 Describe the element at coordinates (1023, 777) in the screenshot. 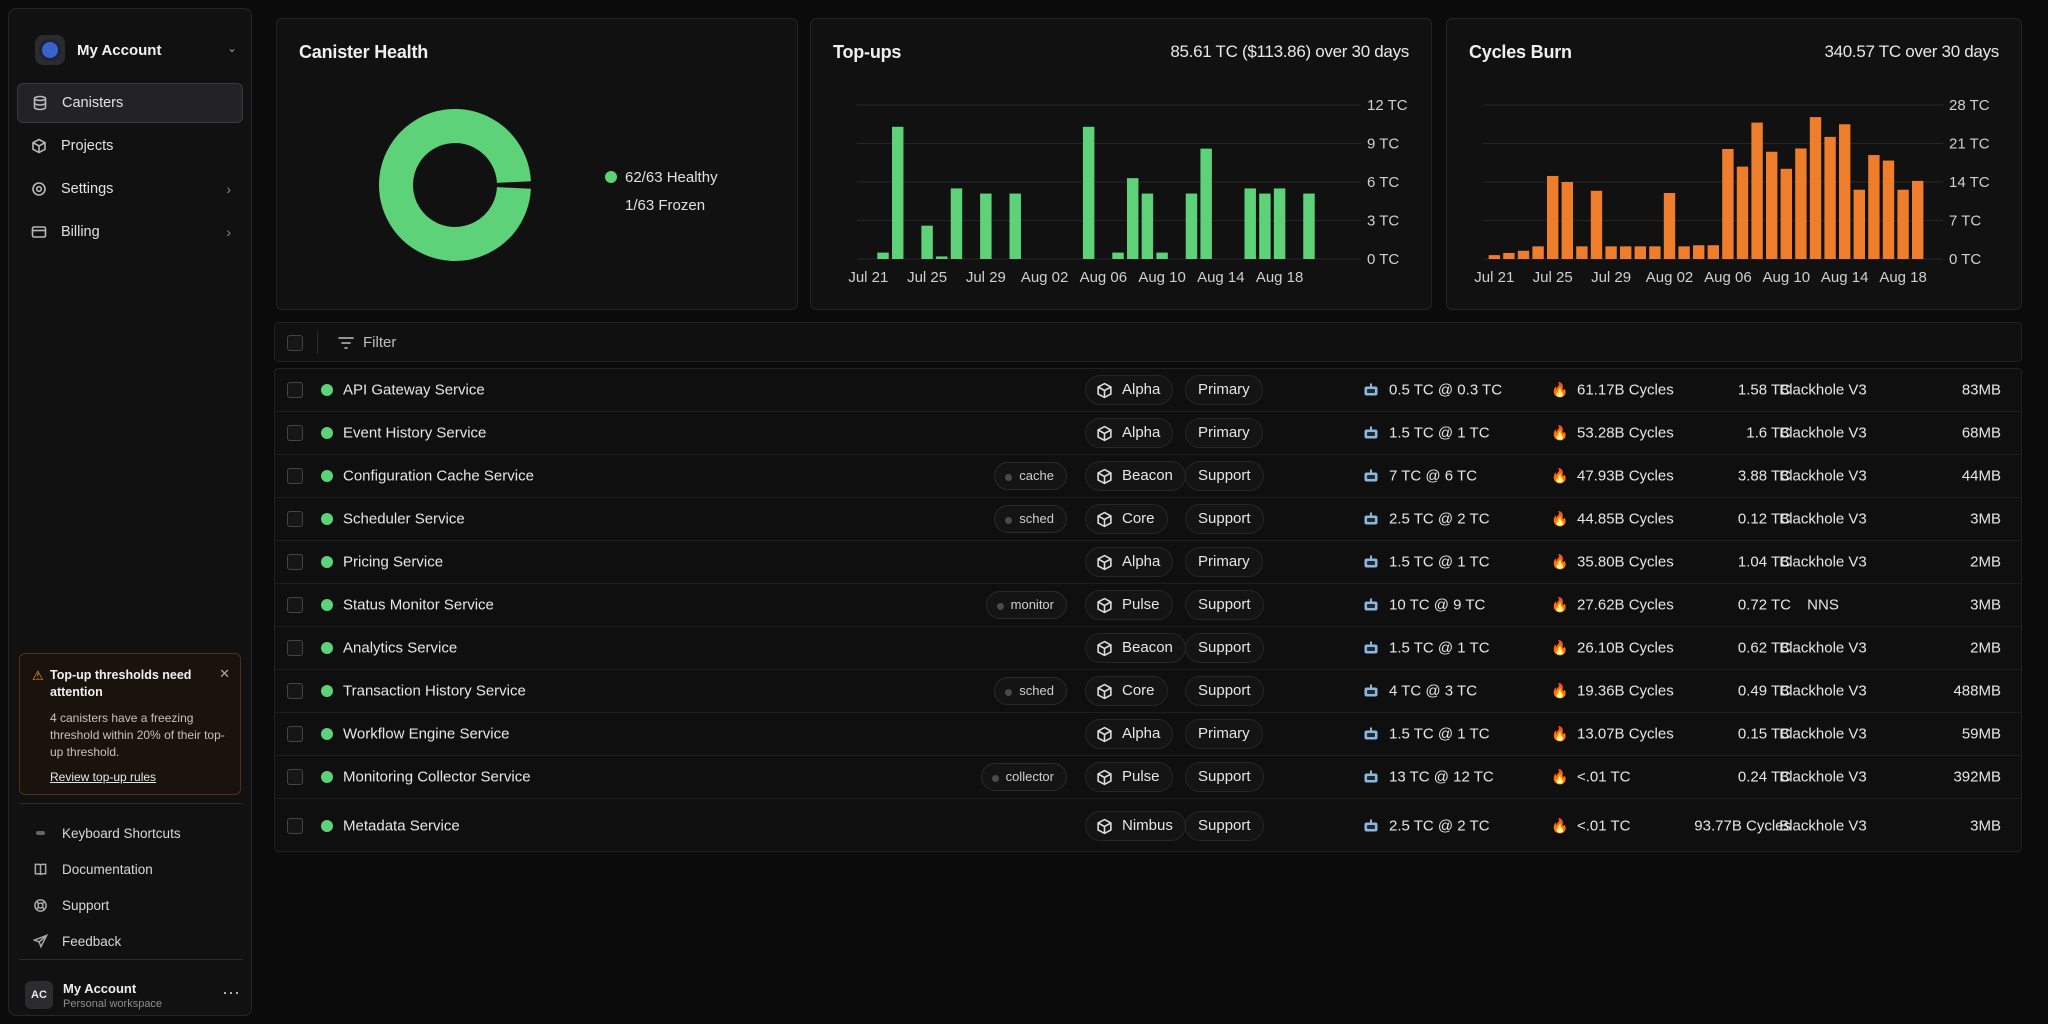

I see `canister-tag: collector` at that location.